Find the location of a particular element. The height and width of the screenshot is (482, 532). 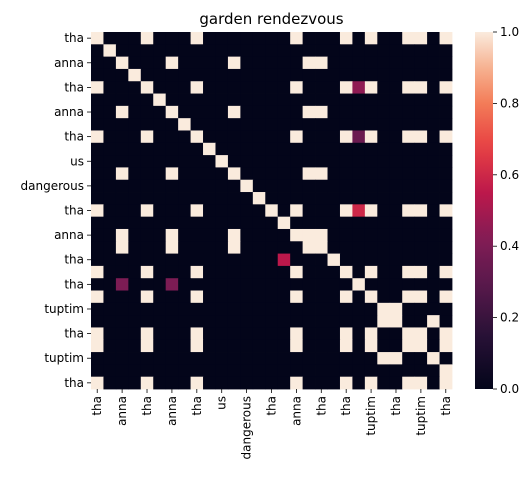

y-tick-label: tuptim is located at coordinates (64, 309).